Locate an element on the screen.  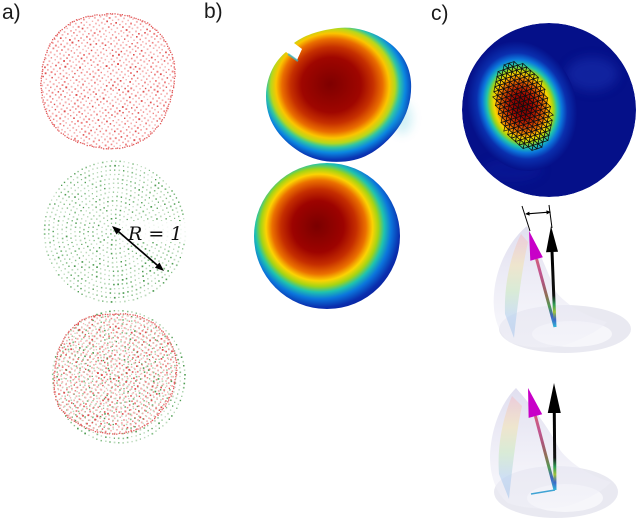
surface-sail is located at coordinates (550, 448).